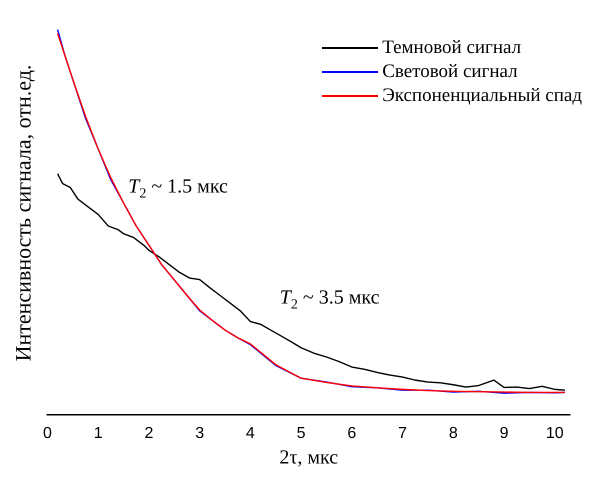  I want to click on x-tick-label: 8, so click(453, 433).